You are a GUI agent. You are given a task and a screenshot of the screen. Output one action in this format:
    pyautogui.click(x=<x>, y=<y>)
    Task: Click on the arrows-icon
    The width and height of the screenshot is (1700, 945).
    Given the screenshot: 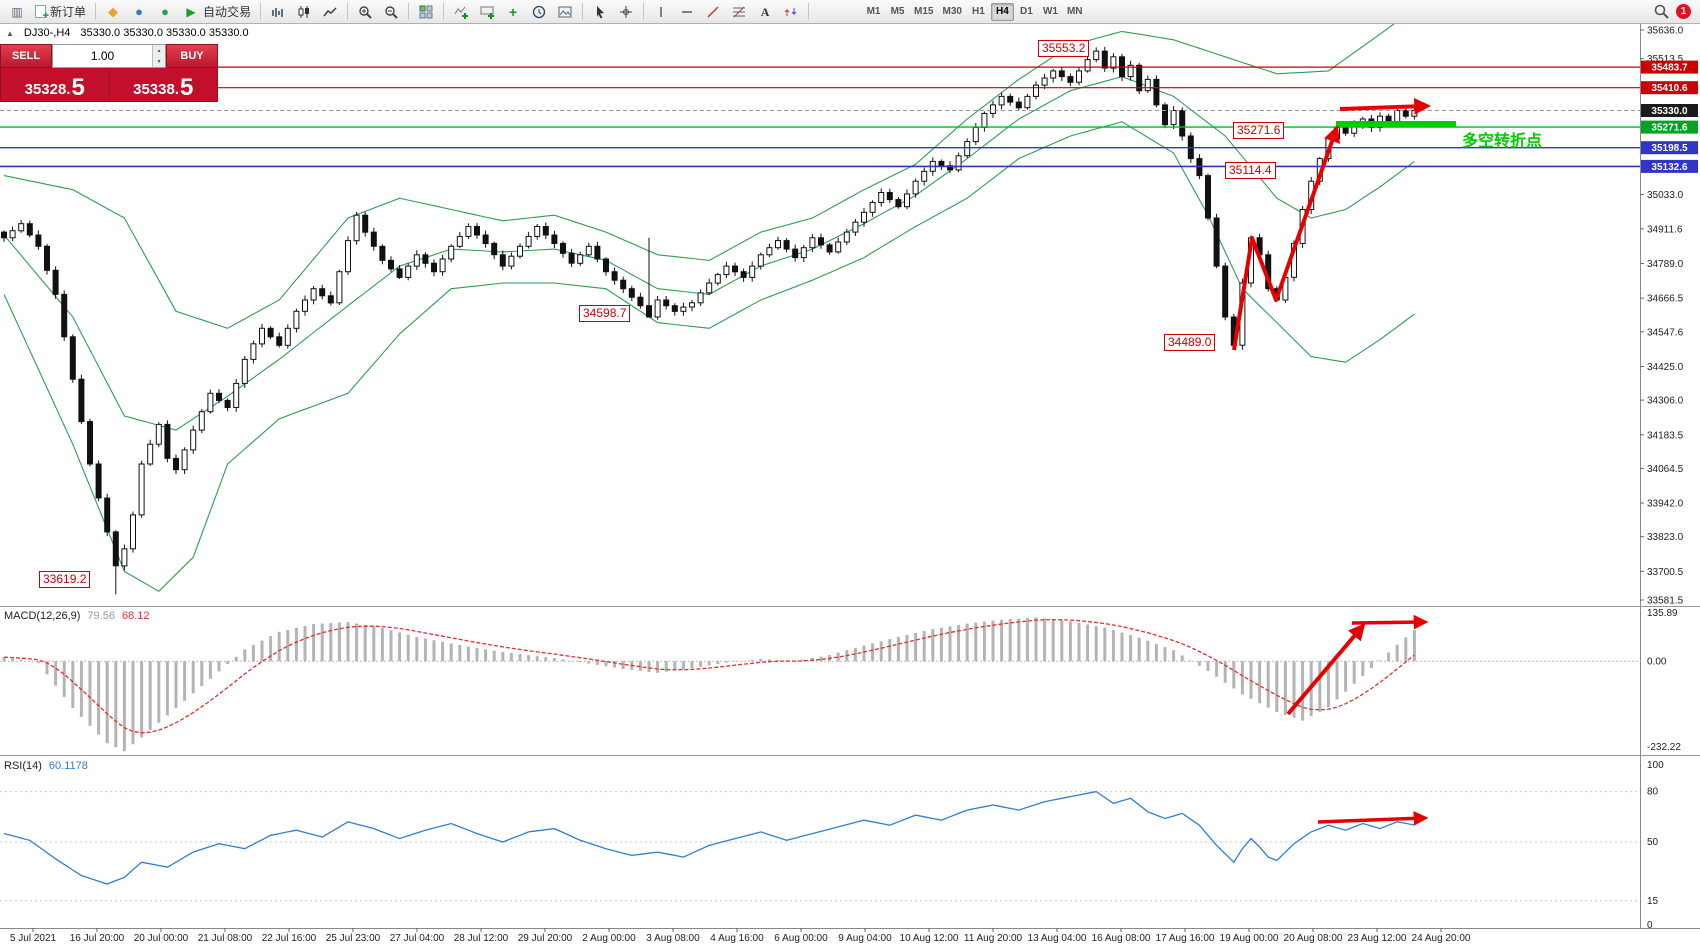 What is the action you would take?
    pyautogui.click(x=791, y=12)
    